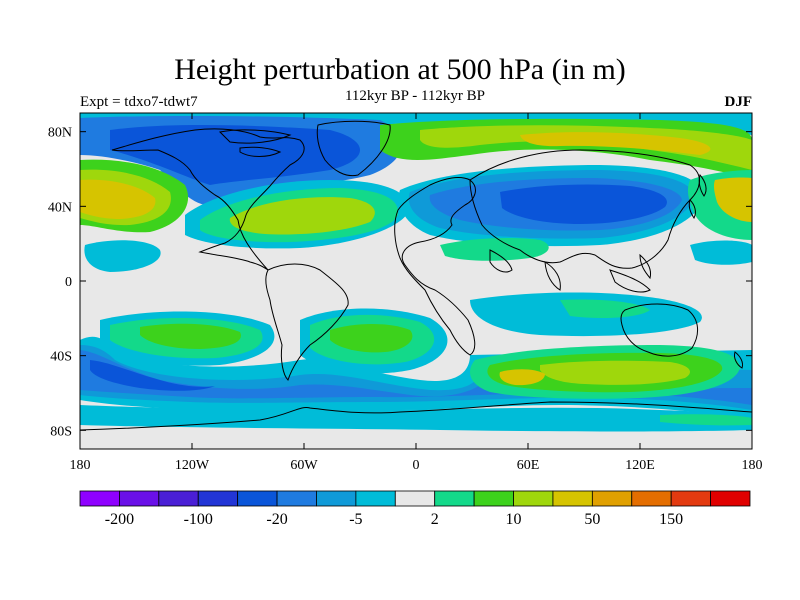 The image size is (800, 600). Describe the element at coordinates (706, 420) in the screenshot. I see `contour-green-antarctic-edge` at that location.